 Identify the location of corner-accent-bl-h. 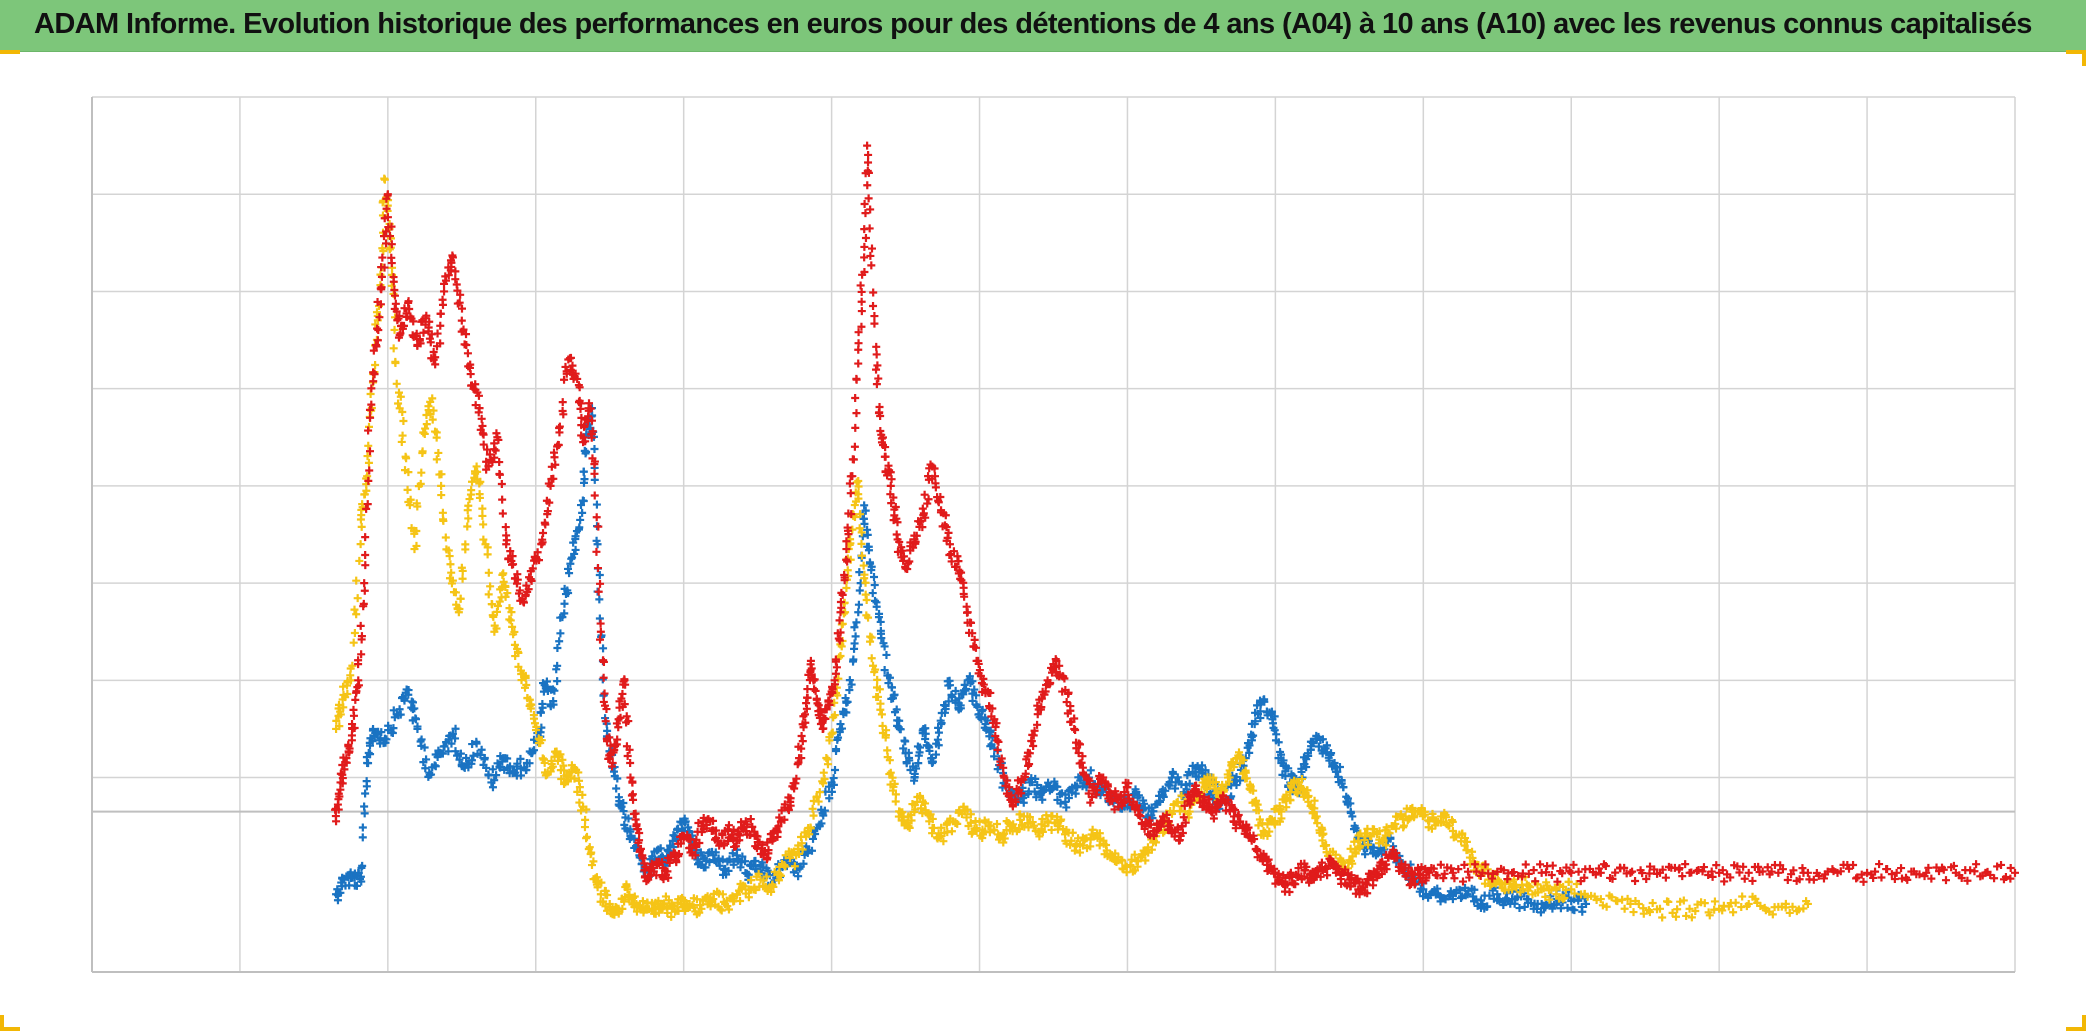
(10, 1029).